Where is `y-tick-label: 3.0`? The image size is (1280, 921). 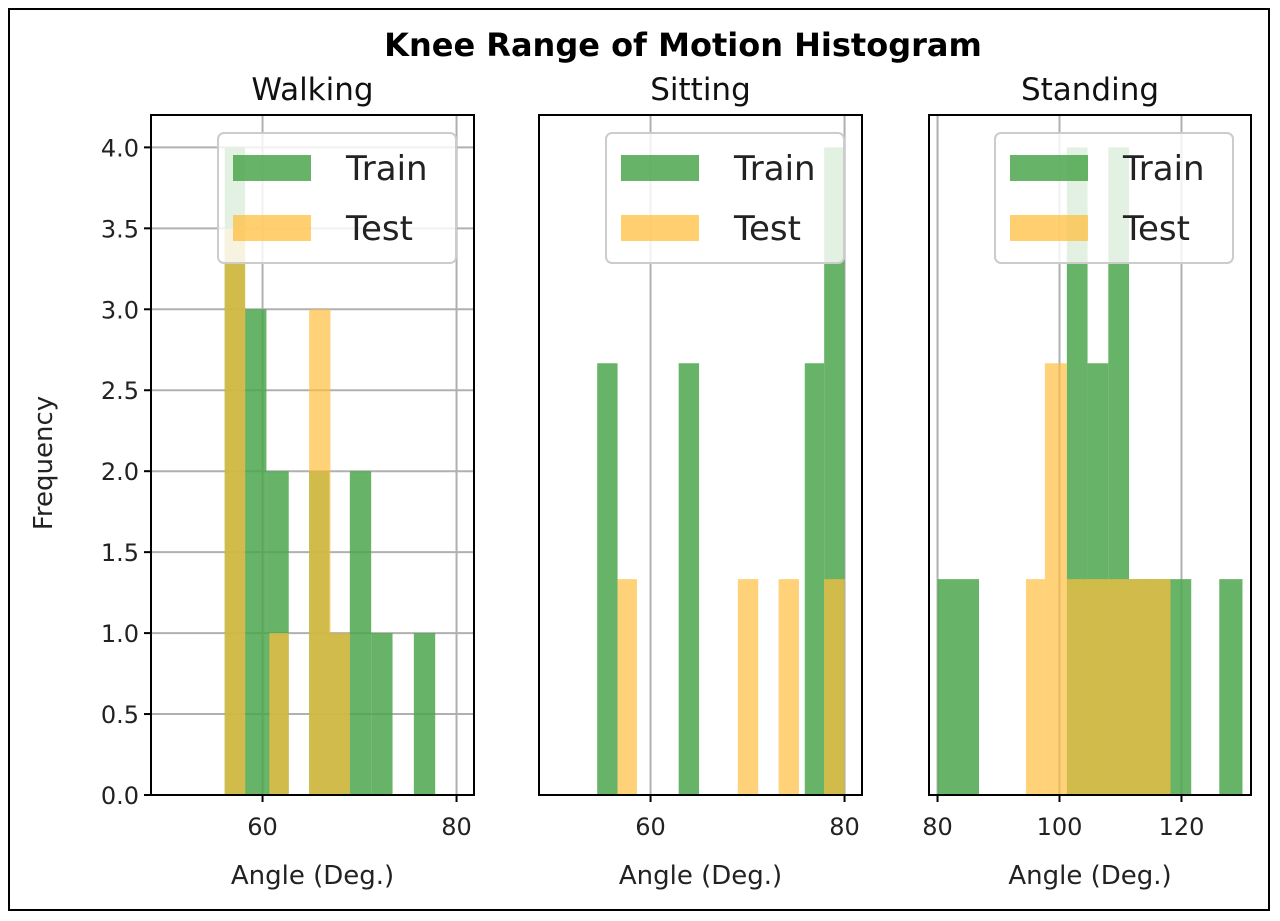
y-tick-label: 3.0 is located at coordinates (120, 310).